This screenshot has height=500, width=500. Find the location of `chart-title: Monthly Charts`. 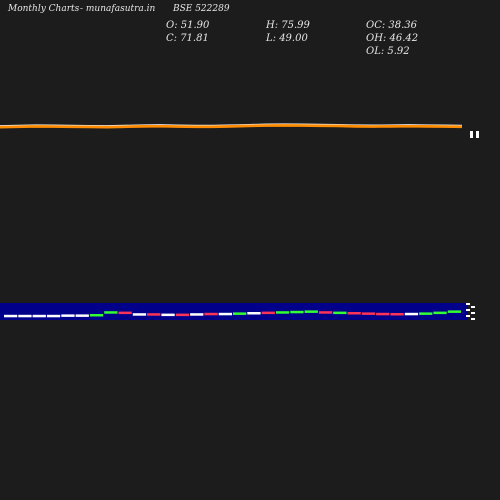

chart-title: Monthly Charts is located at coordinates (44, 9).